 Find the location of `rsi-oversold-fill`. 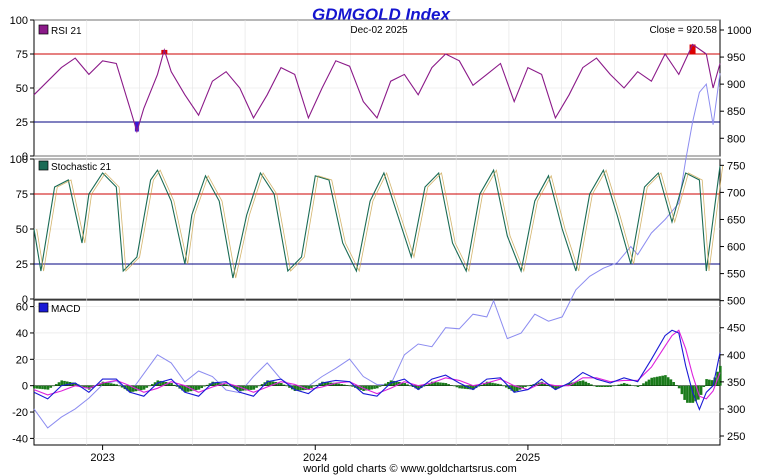

rsi-oversold-fill is located at coordinates (136, 127).